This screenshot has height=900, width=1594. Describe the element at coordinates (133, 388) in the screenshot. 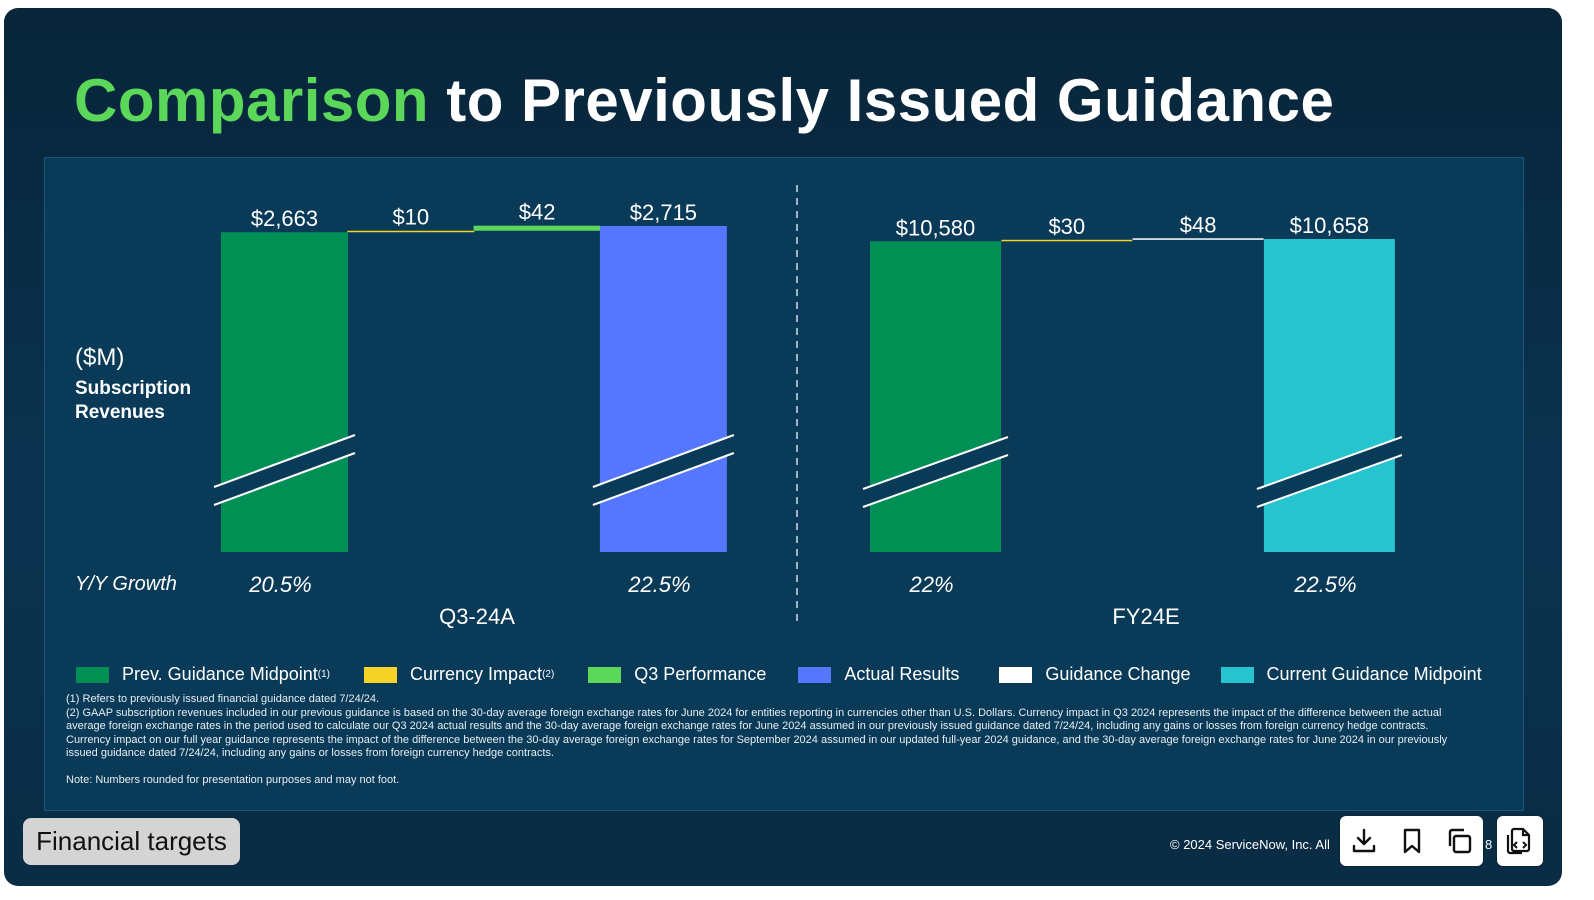

I see `metric-label-line1: Subscription` at that location.